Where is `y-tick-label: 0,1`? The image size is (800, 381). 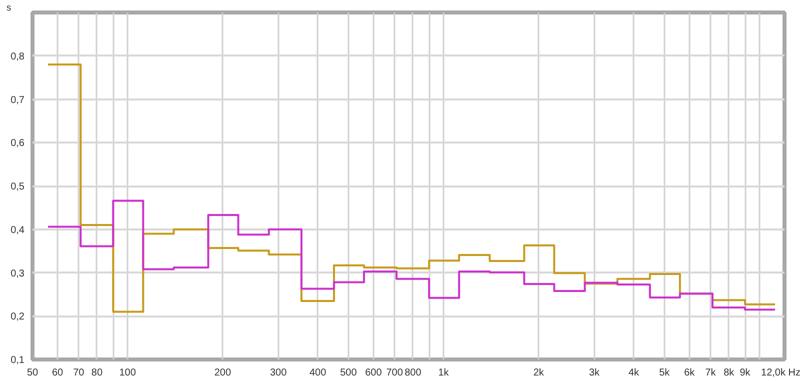
y-tick-label: 0,1 is located at coordinates (17, 360).